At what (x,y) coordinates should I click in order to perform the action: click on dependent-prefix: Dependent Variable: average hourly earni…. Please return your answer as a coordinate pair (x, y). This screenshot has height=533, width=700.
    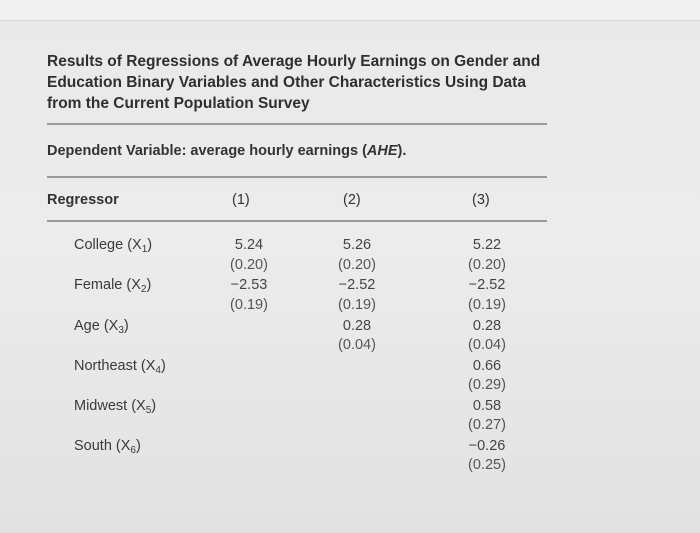
    Looking at the image, I should click on (207, 151).